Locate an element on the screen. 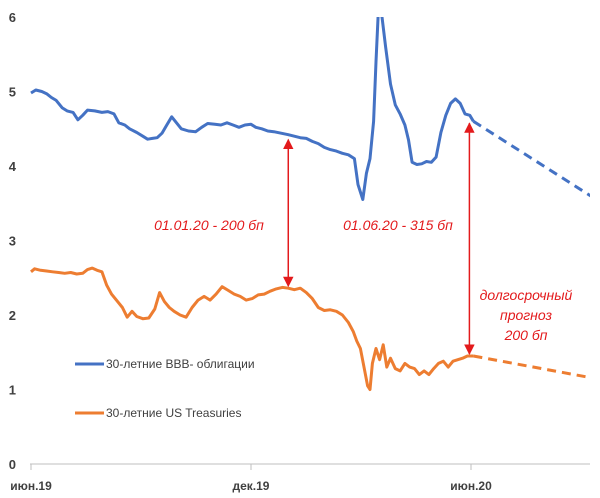 The width and height of the screenshot is (600, 498). y-tick-label: 5 is located at coordinates (12, 92).